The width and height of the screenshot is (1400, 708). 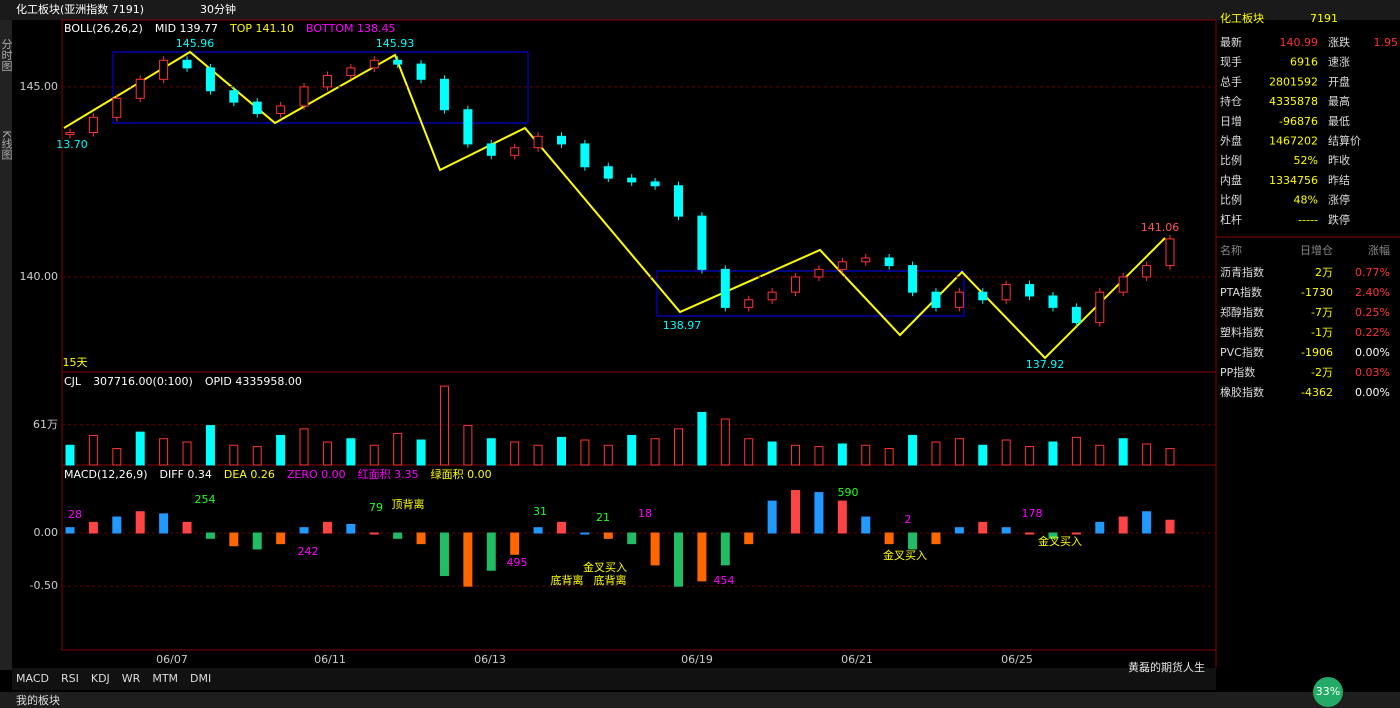 What do you see at coordinates (1231, 160) in the screenshot?
I see `quote-label: 比例` at bounding box center [1231, 160].